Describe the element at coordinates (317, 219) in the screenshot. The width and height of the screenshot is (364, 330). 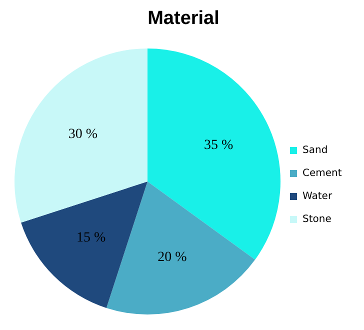
I see `legend-label: Stone` at that location.